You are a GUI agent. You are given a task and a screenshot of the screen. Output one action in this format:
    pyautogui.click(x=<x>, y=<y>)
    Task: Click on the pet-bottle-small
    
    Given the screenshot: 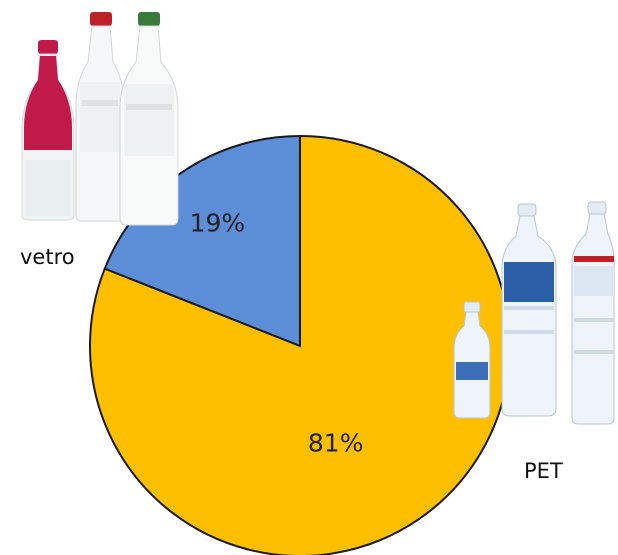 What is the action you would take?
    pyautogui.click(x=472, y=360)
    